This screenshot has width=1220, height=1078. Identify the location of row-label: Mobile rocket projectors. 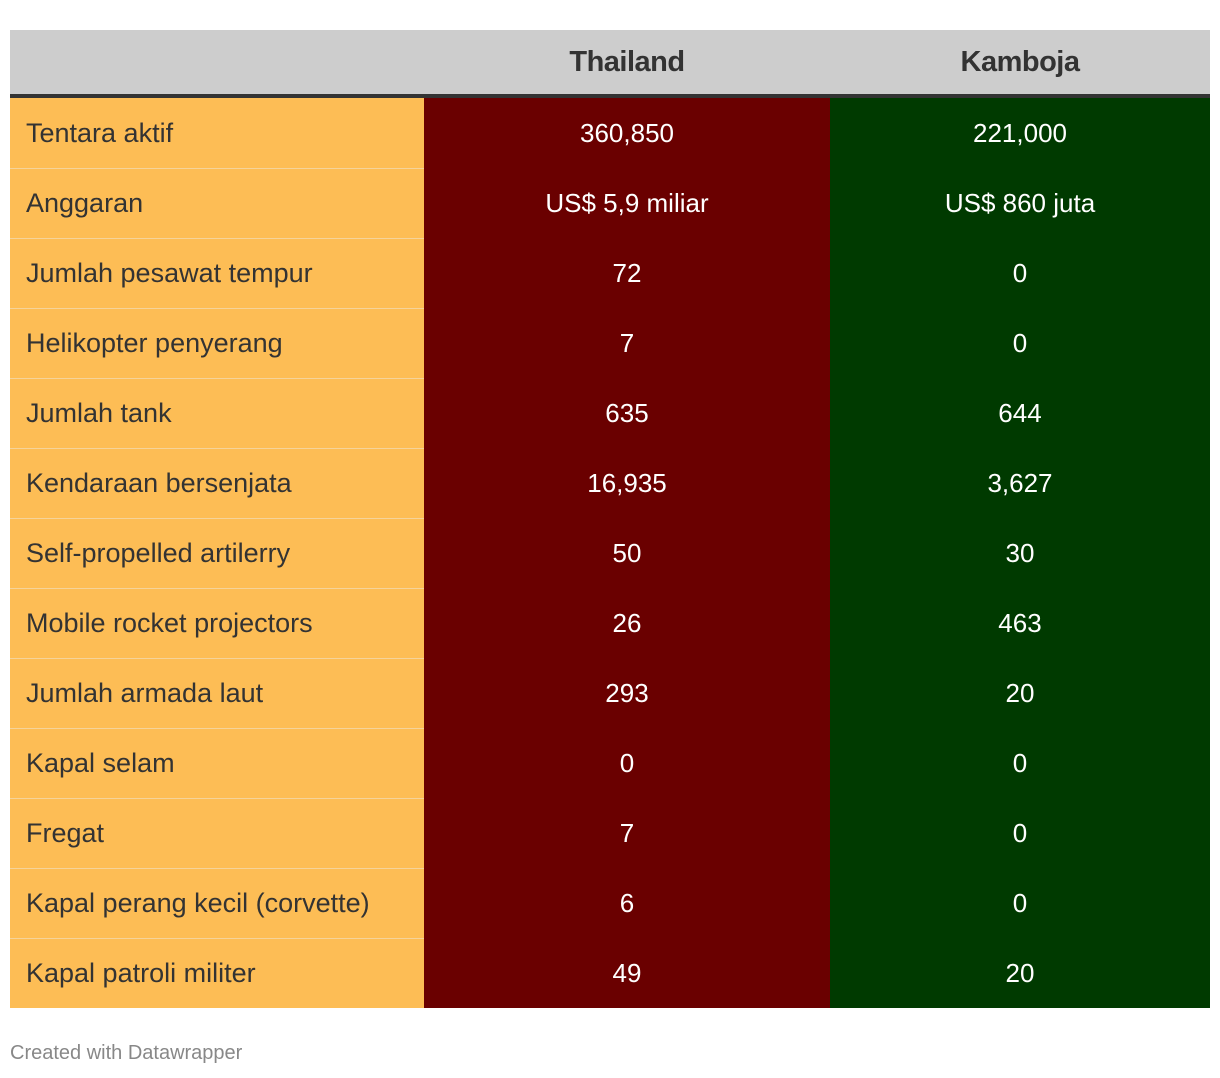
(217, 623).